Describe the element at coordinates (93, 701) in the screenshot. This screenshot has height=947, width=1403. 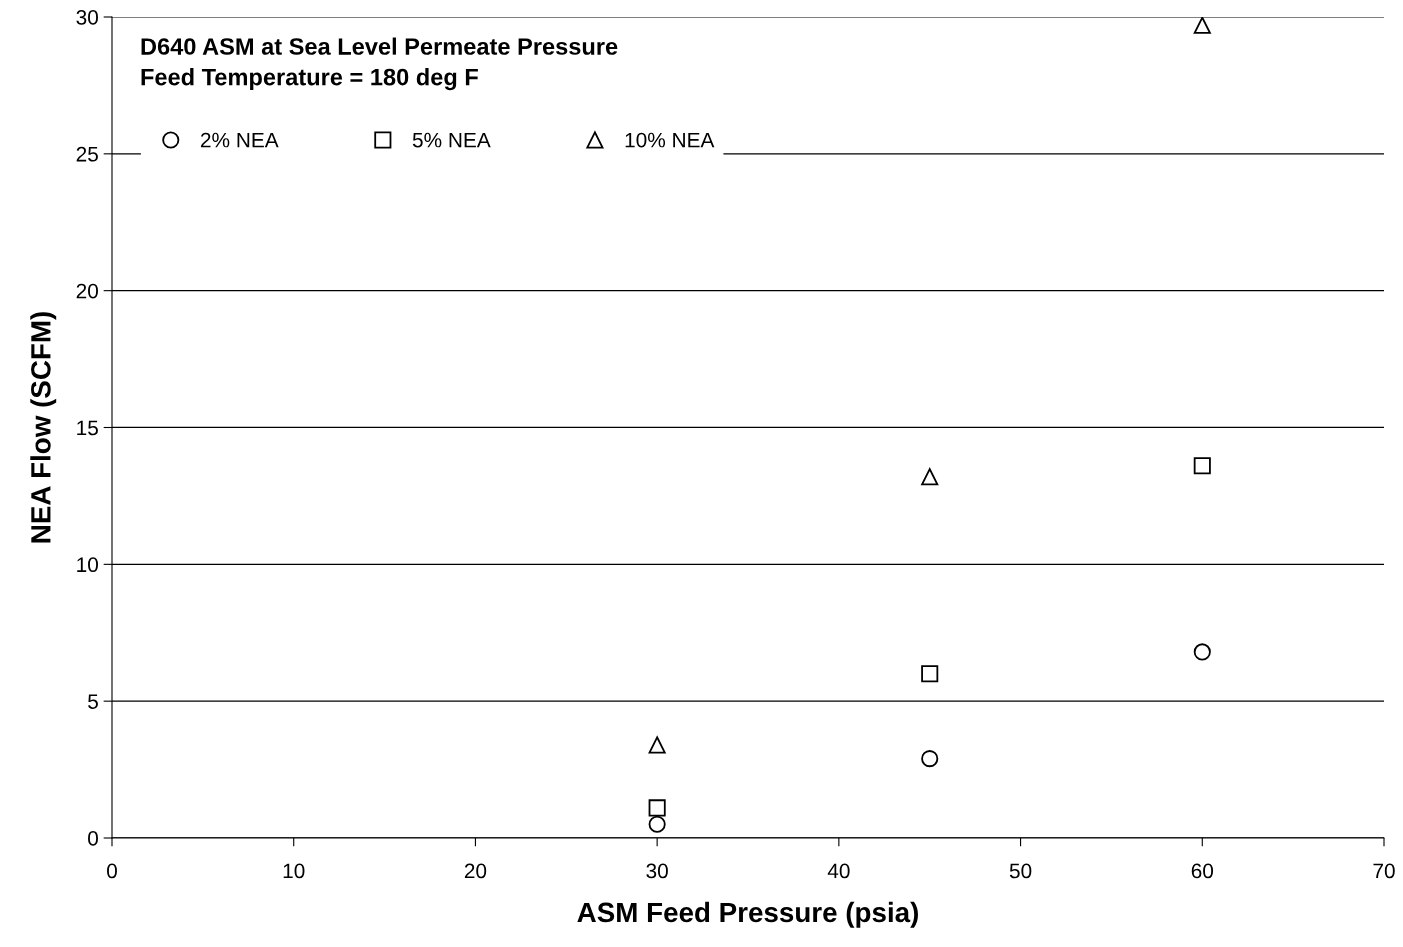
I see `y-tick-label: 5` at that location.